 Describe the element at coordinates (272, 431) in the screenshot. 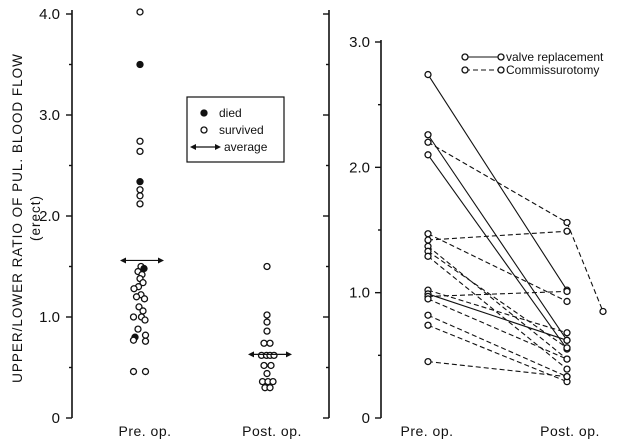

I see `left-category-label-post: Post. op.` at that location.